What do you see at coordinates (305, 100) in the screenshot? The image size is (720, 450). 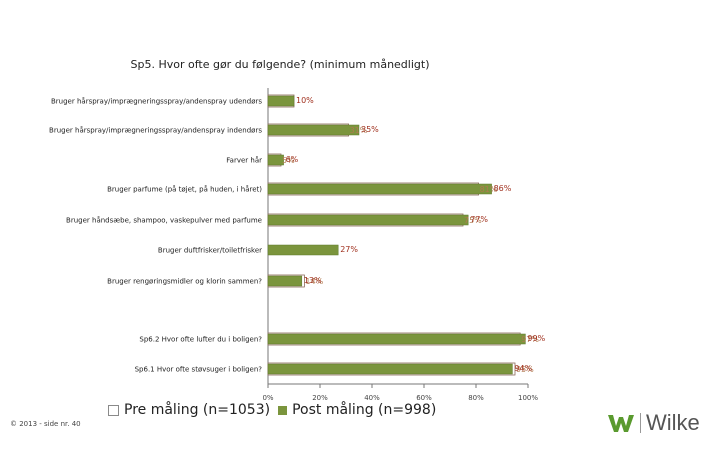 I see `data-label-post: 10%` at bounding box center [305, 100].